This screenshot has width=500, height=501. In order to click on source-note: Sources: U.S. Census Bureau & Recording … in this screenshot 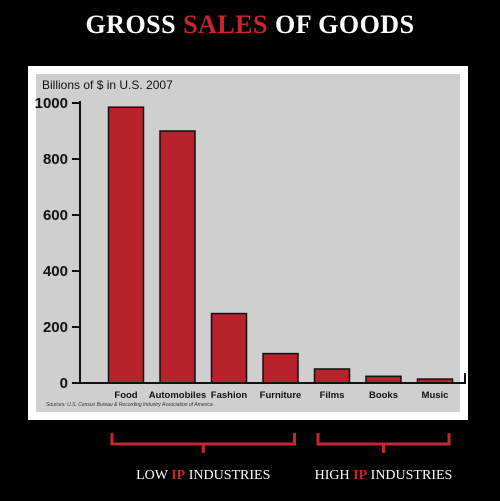, I will do `click(129, 405)`.